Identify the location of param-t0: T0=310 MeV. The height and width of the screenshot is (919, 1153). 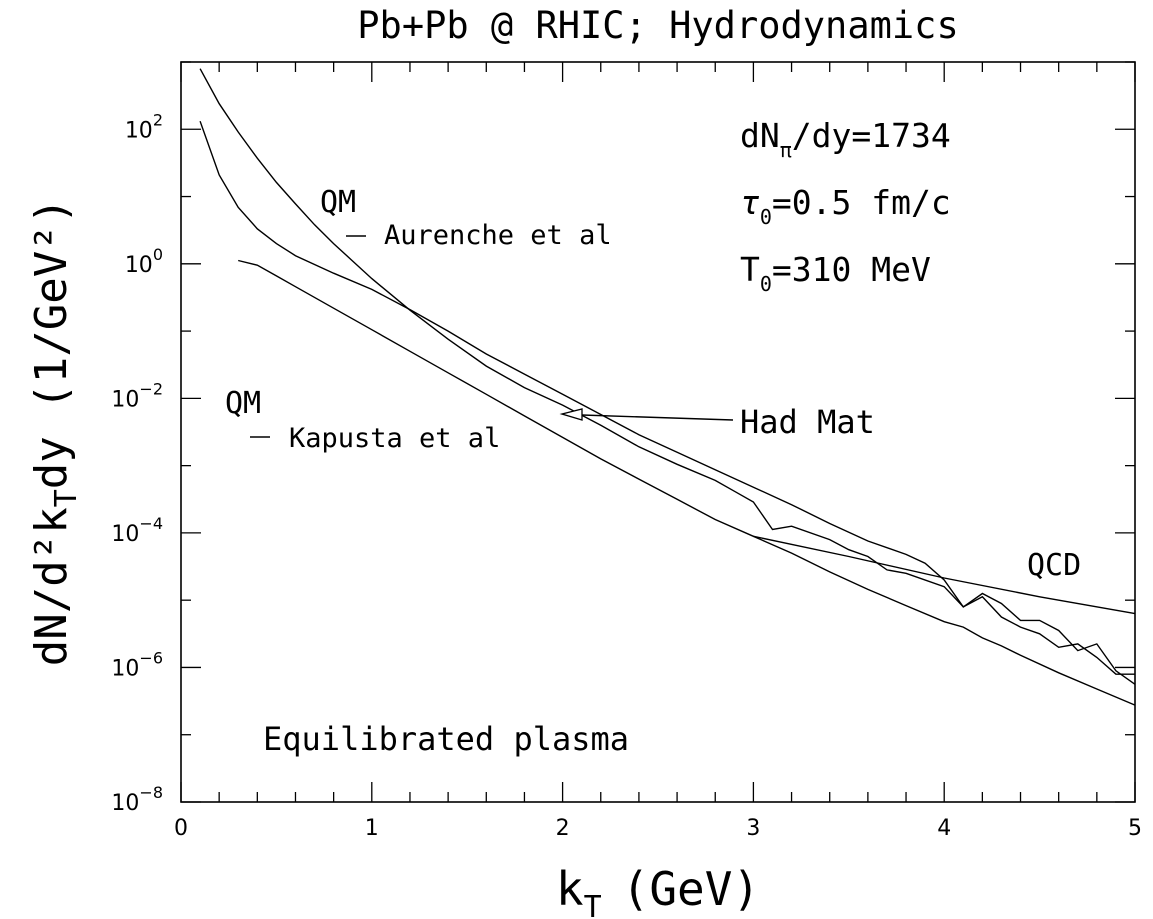
(835, 273).